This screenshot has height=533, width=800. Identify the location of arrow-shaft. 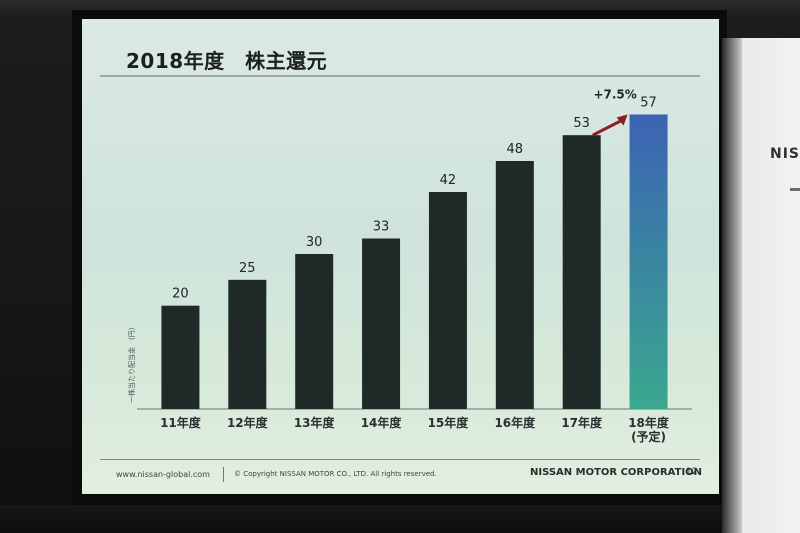
(607, 128).